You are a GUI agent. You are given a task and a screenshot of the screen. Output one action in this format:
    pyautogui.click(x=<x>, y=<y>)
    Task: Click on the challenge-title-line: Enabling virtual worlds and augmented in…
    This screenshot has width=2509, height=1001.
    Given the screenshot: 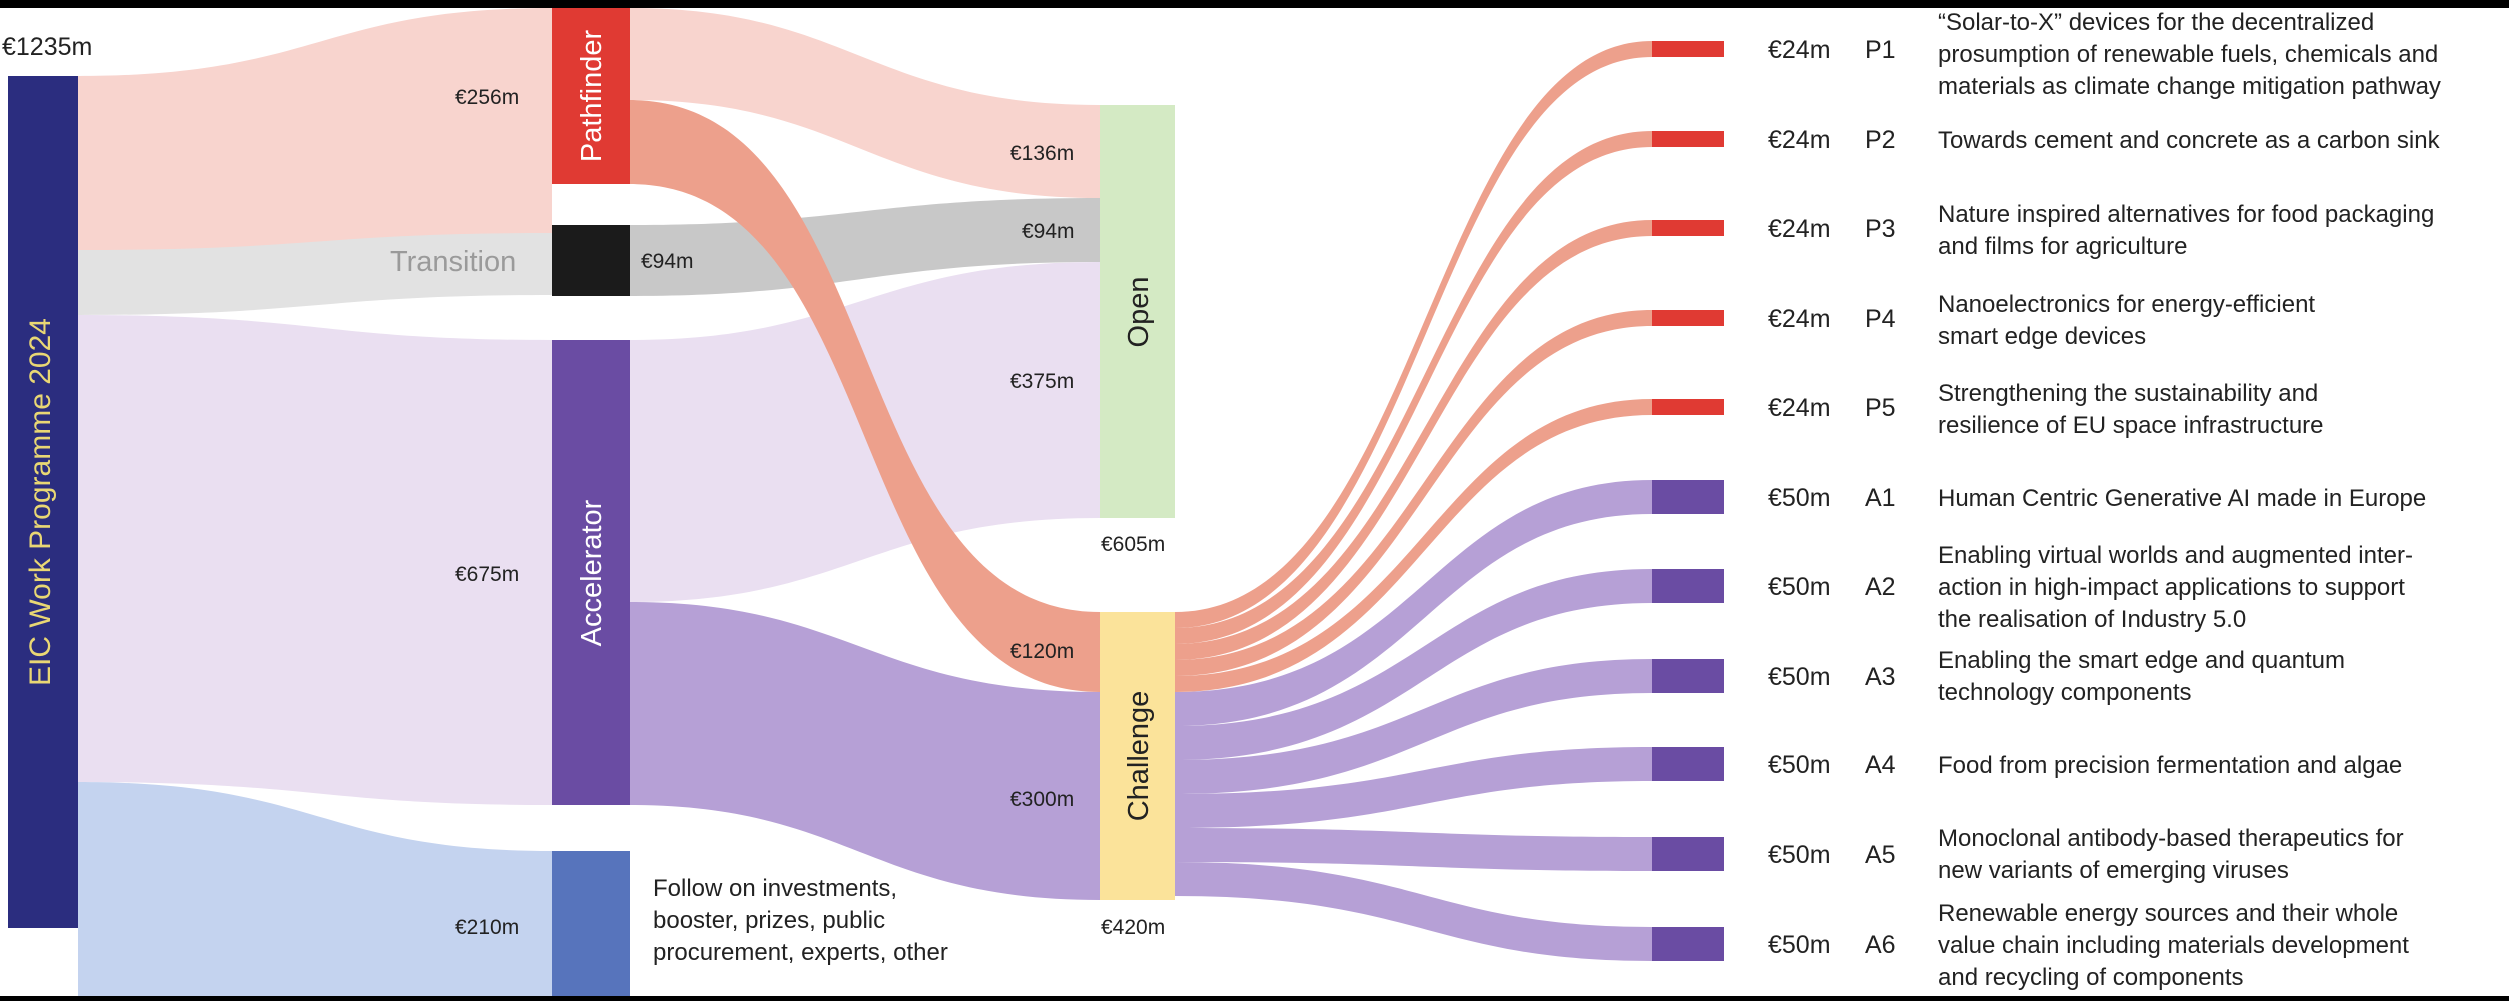 What is the action you would take?
    pyautogui.click(x=2175, y=555)
    